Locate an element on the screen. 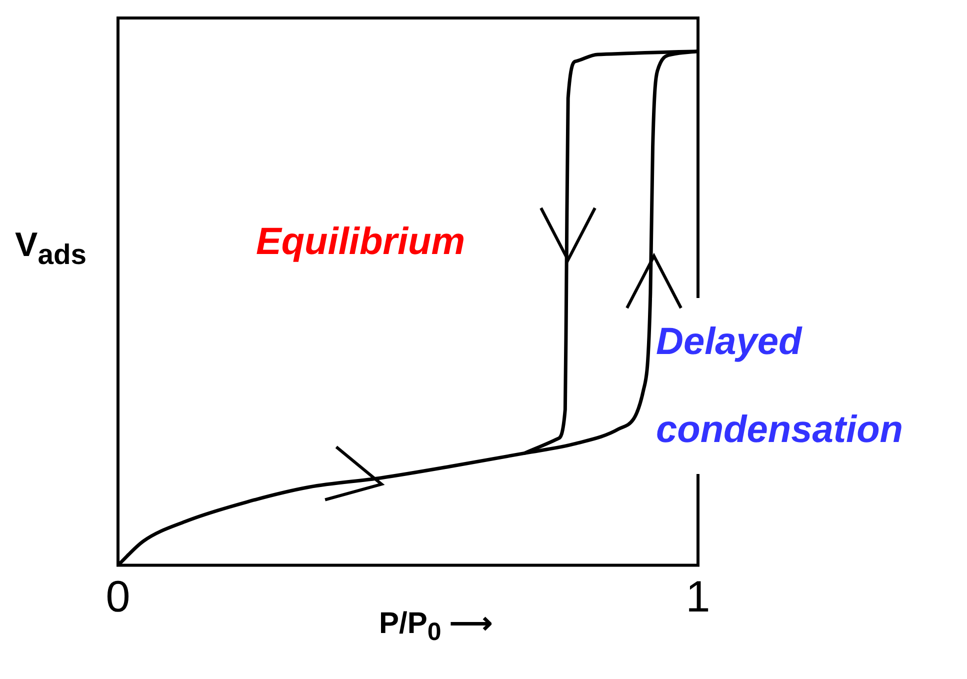  x-tick-label: 0 is located at coordinates (118, 597).